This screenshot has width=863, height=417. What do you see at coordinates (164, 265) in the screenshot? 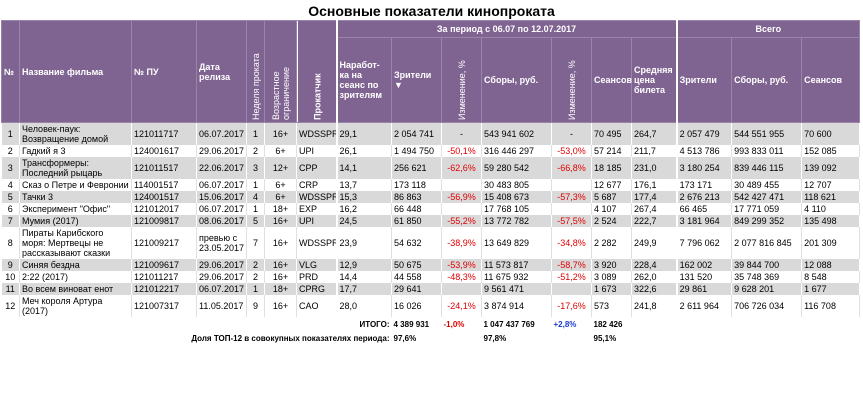
I see `cell: 121009617` at bounding box center [164, 265].